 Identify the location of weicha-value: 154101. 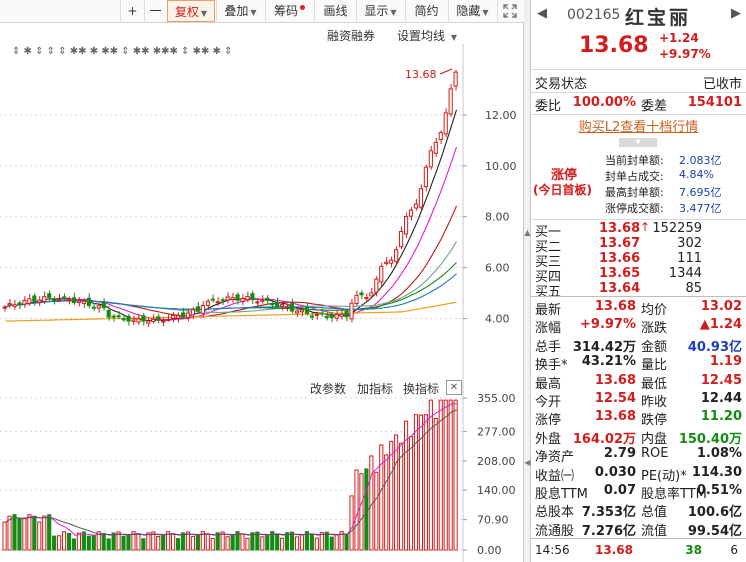
(714, 102).